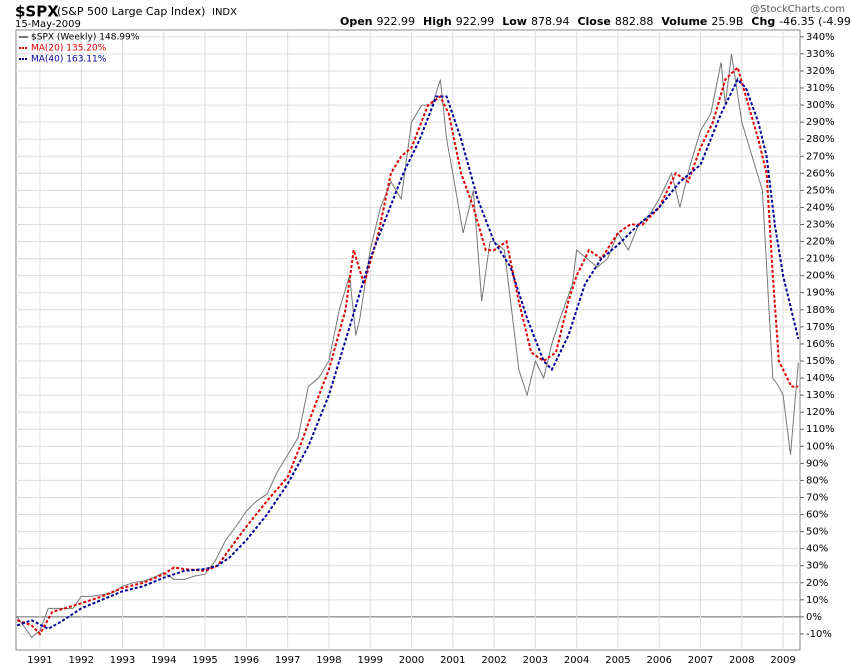 Image resolution: width=850 pixels, height=668 pixels. Describe the element at coordinates (820, 327) in the screenshot. I see `y-tick-label: 170%` at that location.